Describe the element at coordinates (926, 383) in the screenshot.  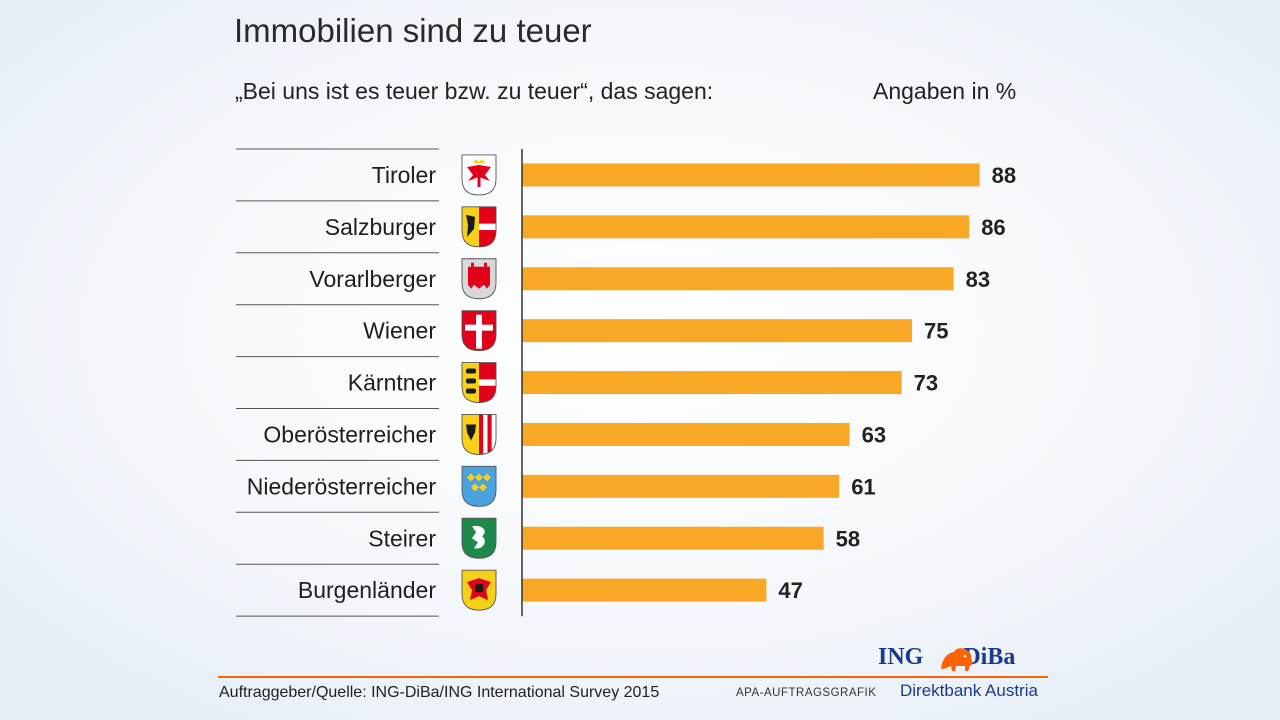
I see `value-label: 73` at that location.